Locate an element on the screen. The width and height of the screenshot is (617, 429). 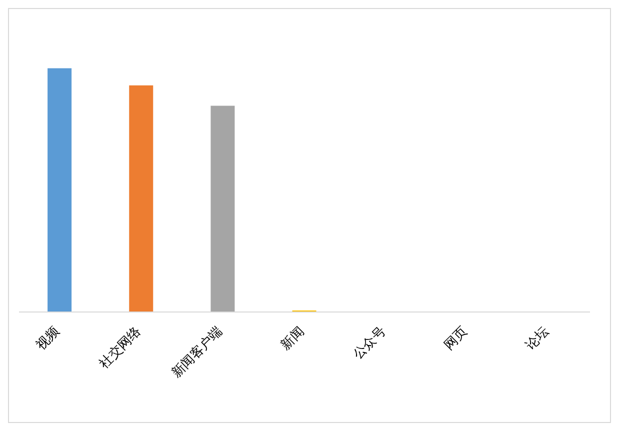
x-tick-label: 公众号 is located at coordinates (369, 343).